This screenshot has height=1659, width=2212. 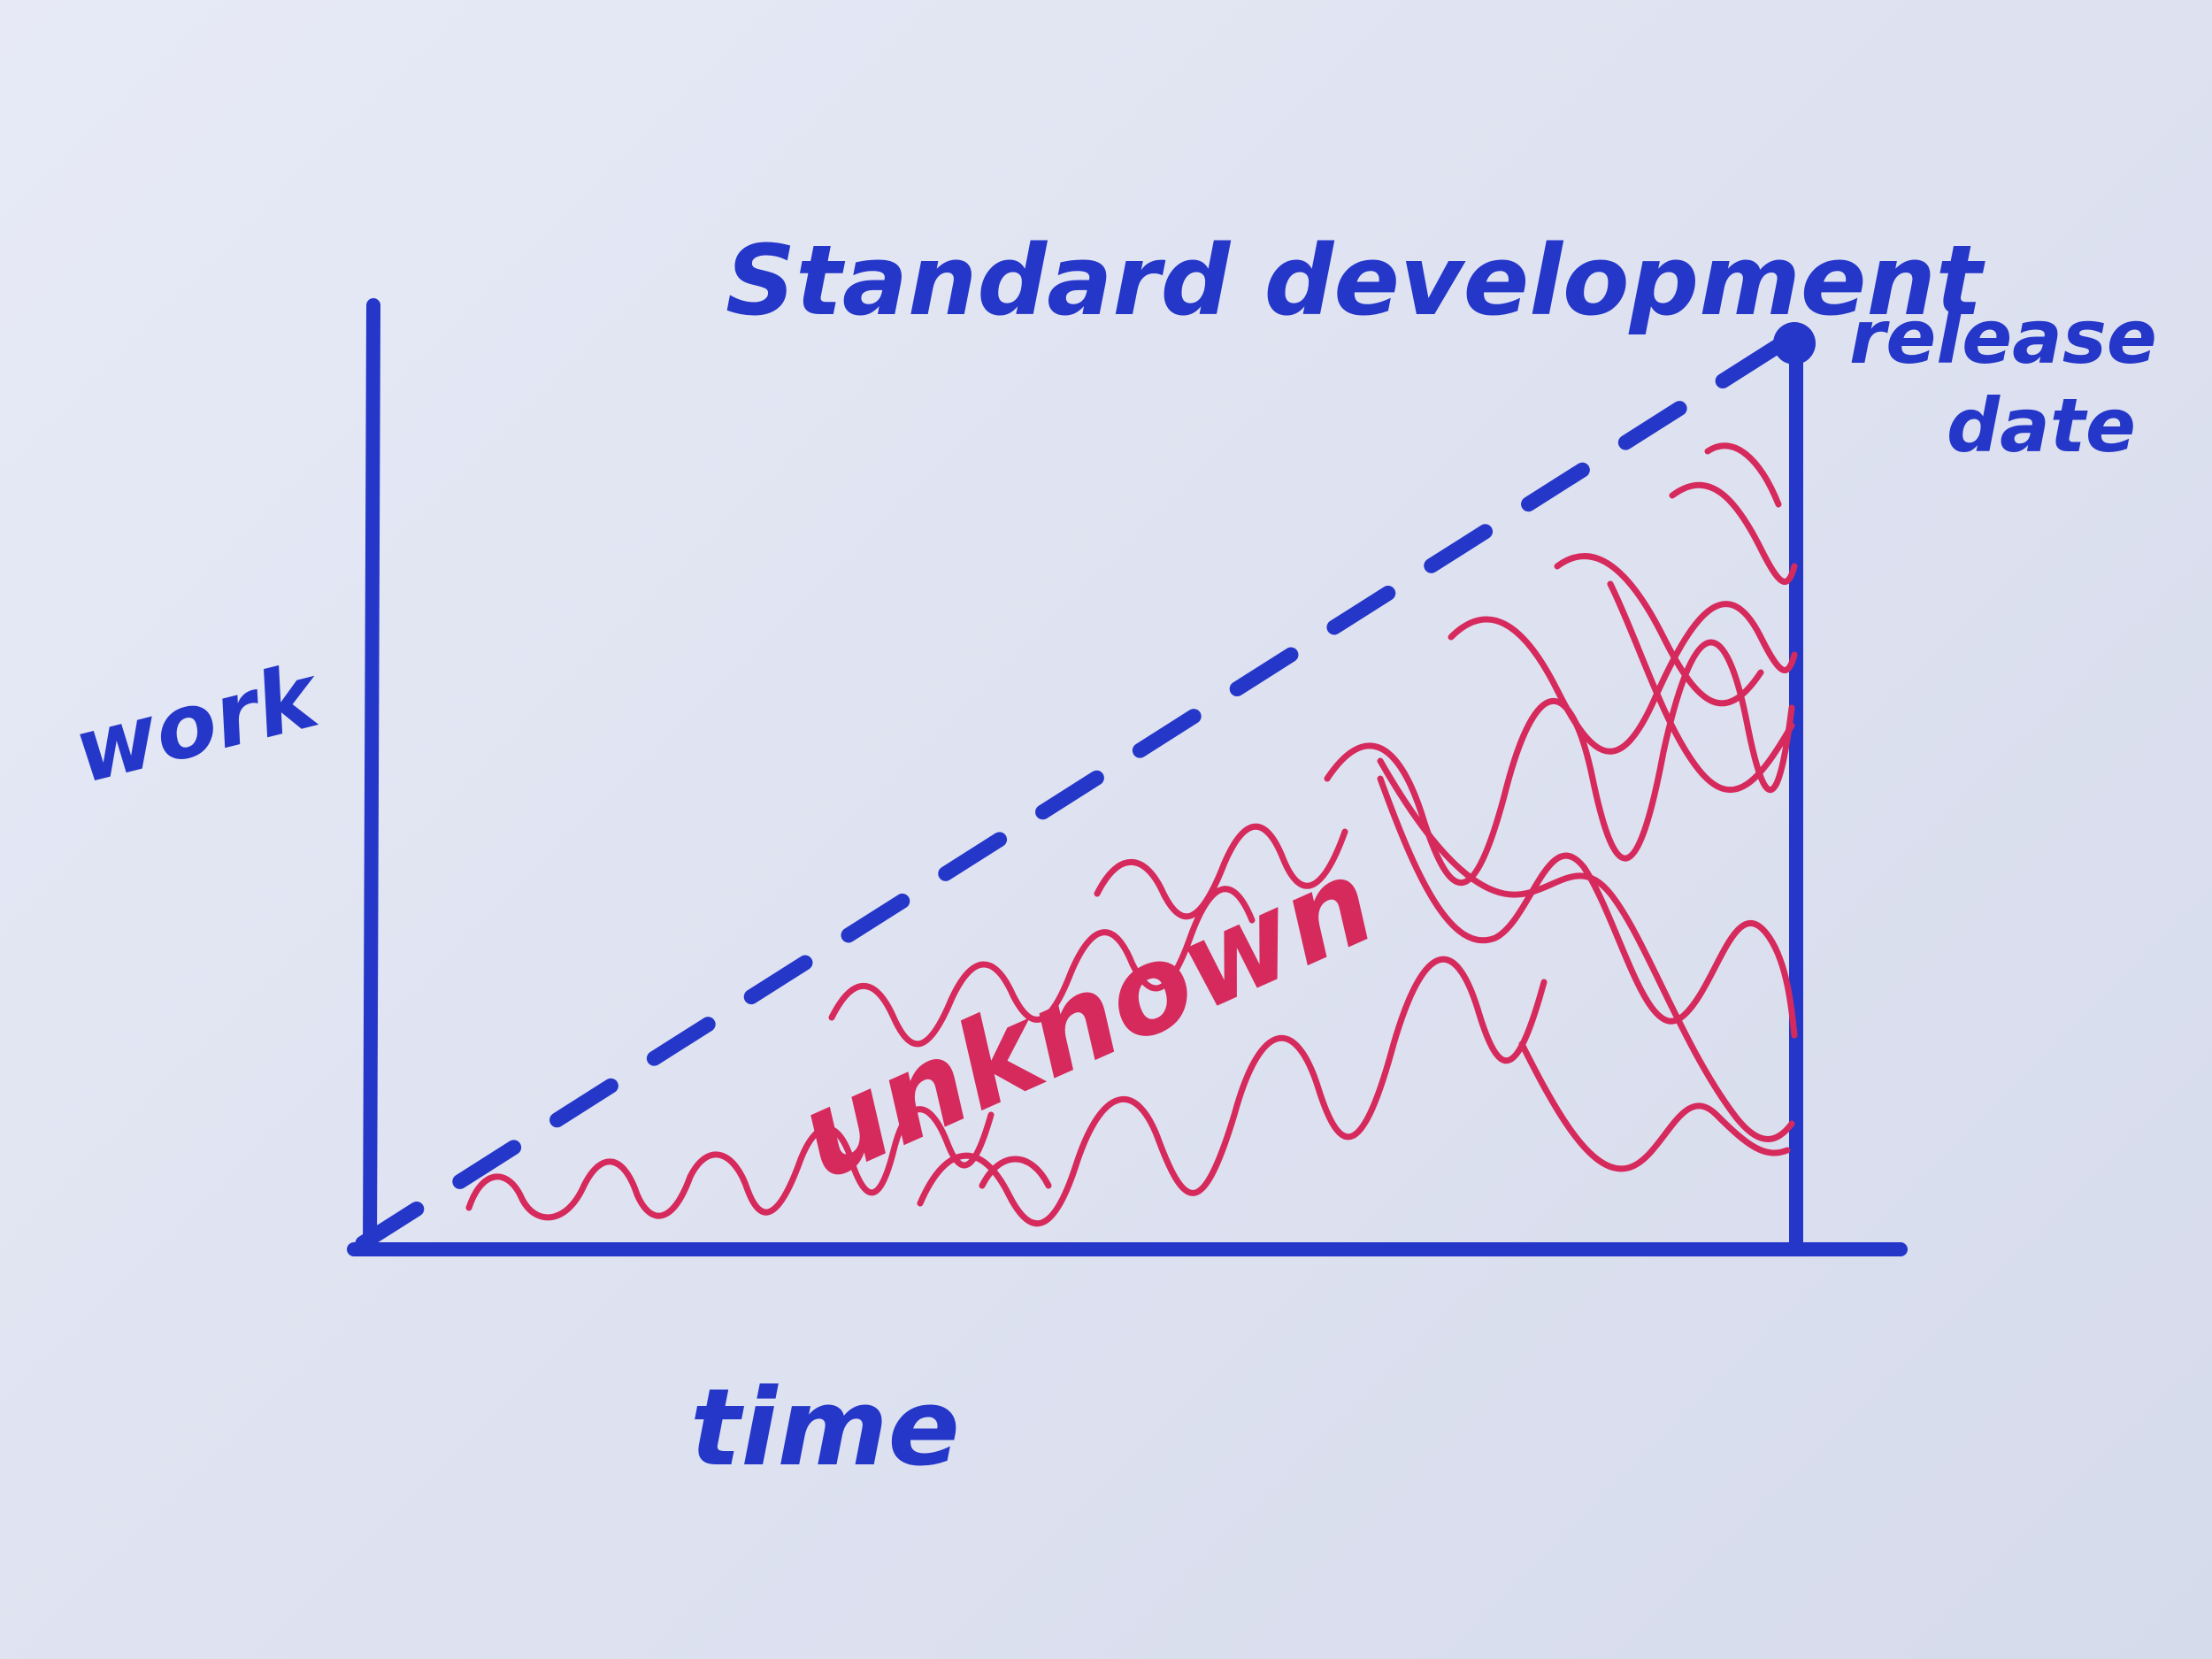 I want to click on x-axis-label: time, so click(x=825, y=1428).